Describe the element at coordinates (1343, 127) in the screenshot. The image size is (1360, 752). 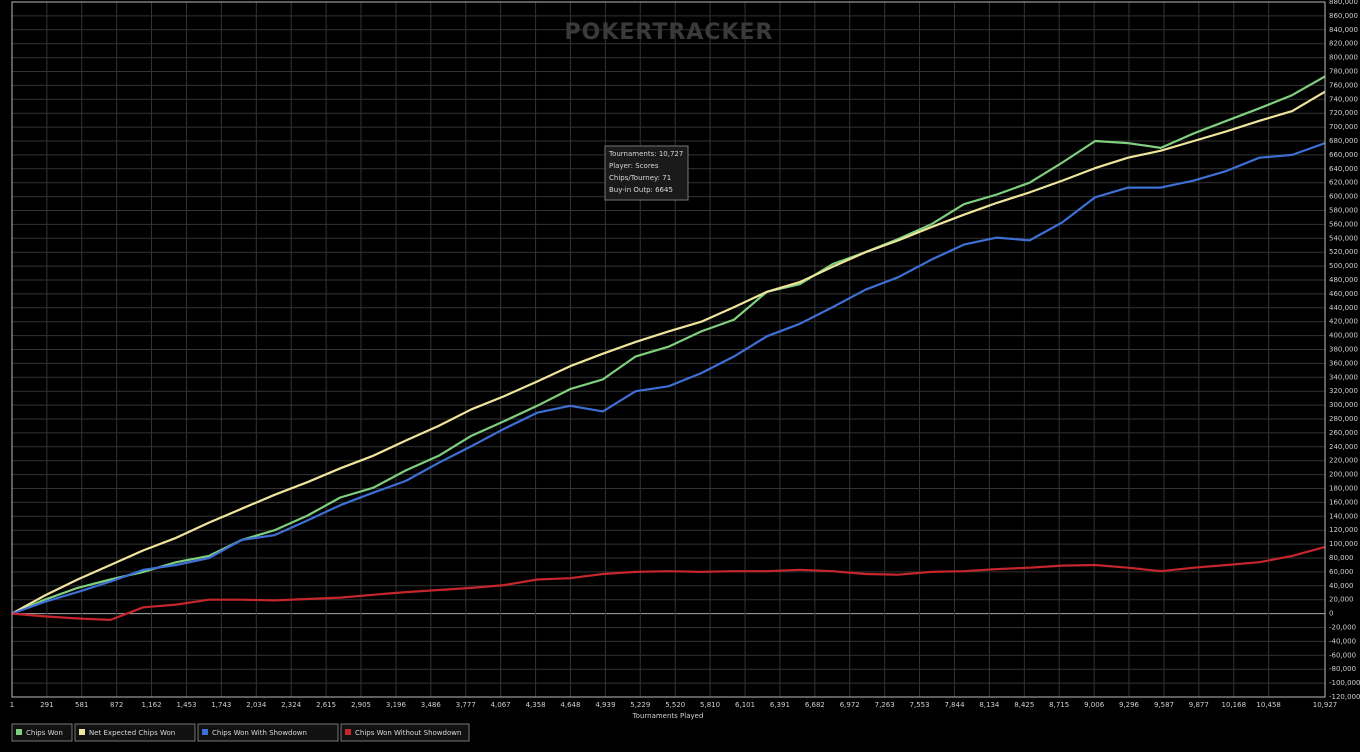
I see `y-tick-label: 700,000` at that location.